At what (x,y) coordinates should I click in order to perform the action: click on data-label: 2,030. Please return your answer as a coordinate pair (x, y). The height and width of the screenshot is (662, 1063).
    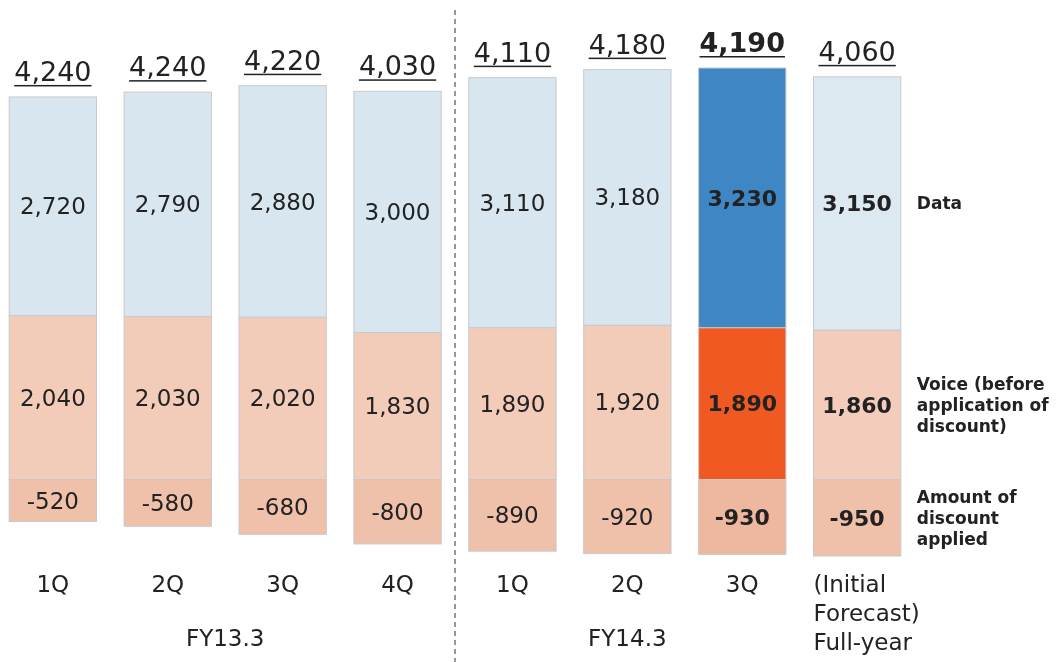
    Looking at the image, I should click on (167, 398).